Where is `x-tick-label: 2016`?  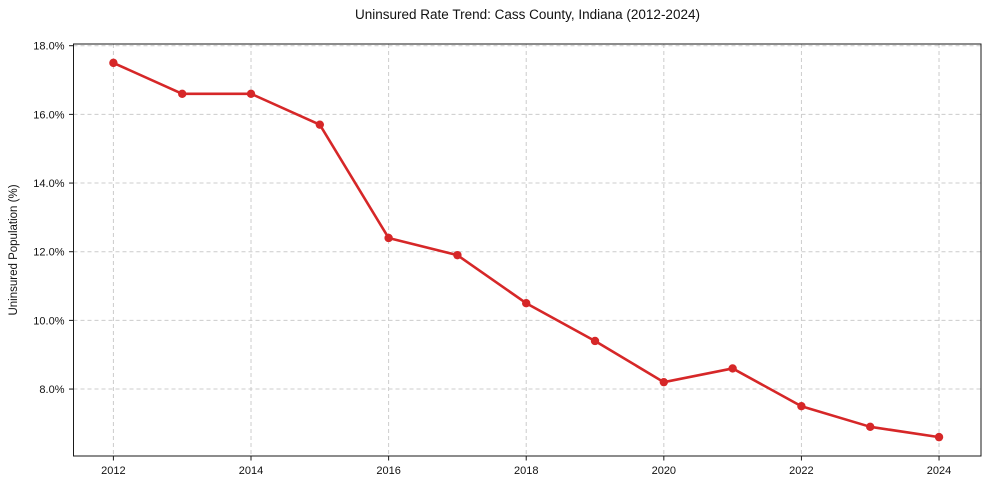 x-tick-label: 2016 is located at coordinates (388, 471).